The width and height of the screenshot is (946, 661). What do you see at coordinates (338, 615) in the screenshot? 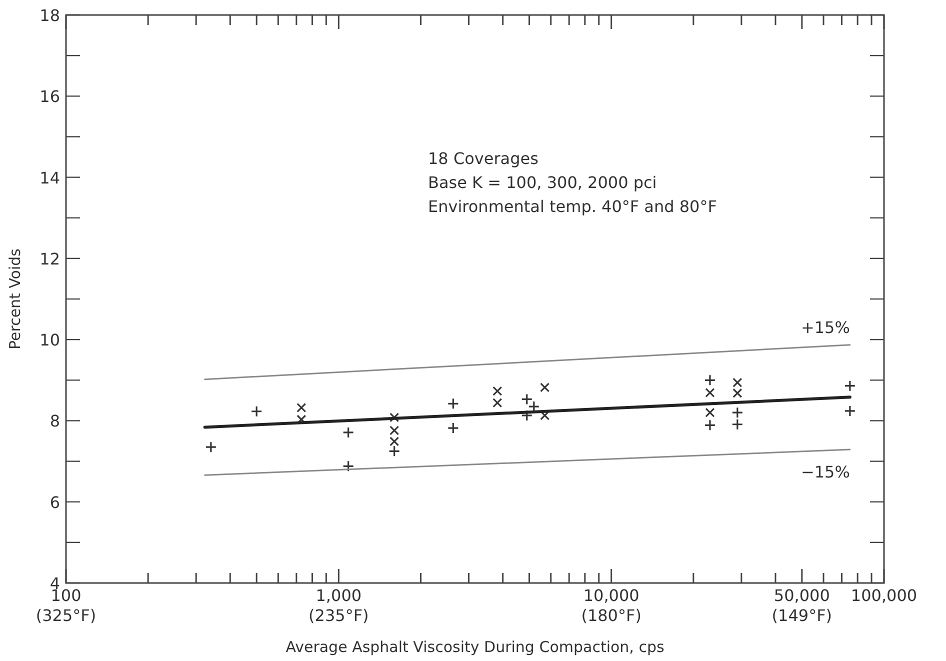
I see `text: (235°F)` at bounding box center [338, 615].